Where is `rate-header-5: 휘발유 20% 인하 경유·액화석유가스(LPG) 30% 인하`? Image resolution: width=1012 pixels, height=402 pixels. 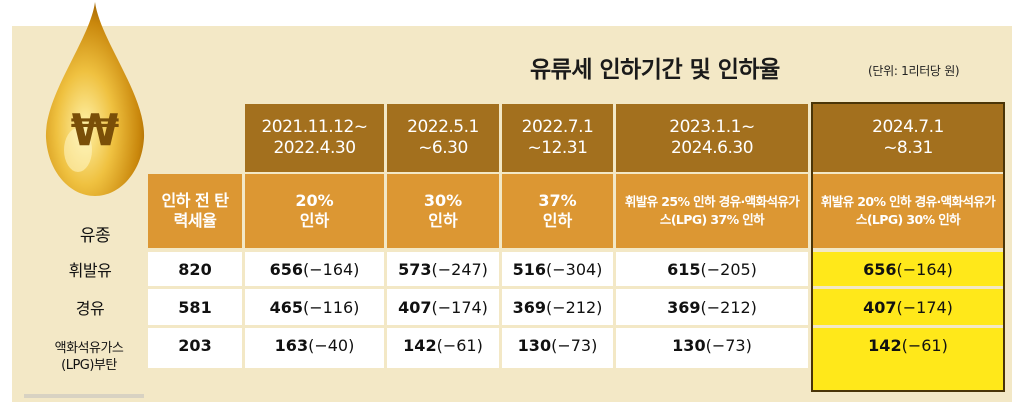 rate-header-5: 휘발유 20% 인하 경유·액화석유가스(LPG) 30% 인하 is located at coordinates (908, 211).